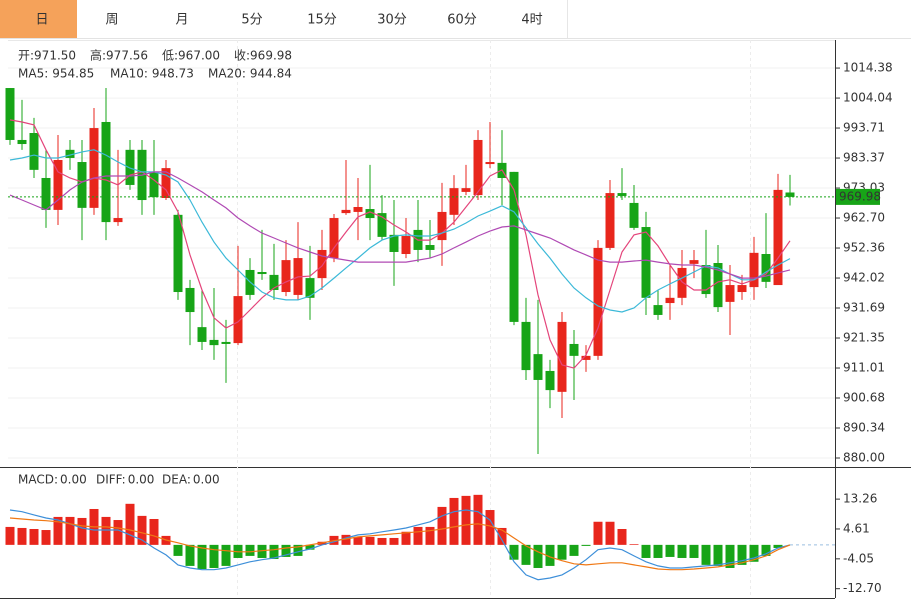 Image resolution: width=911 pixels, height=601 pixels. Describe the element at coordinates (33, 74) in the screenshot. I see `legend-name: MA5:` at that location.